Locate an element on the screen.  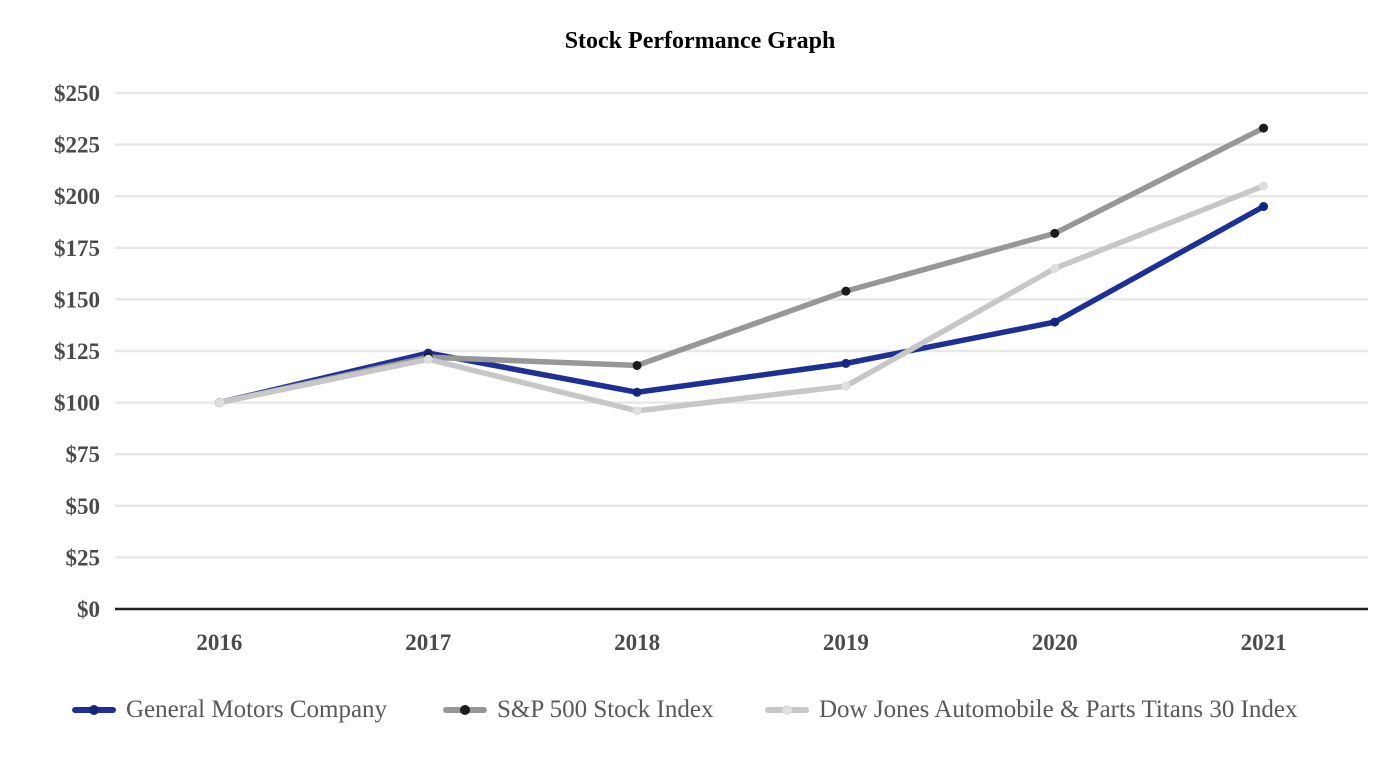
x-axis-tick-label: 2016 is located at coordinates (219, 642).